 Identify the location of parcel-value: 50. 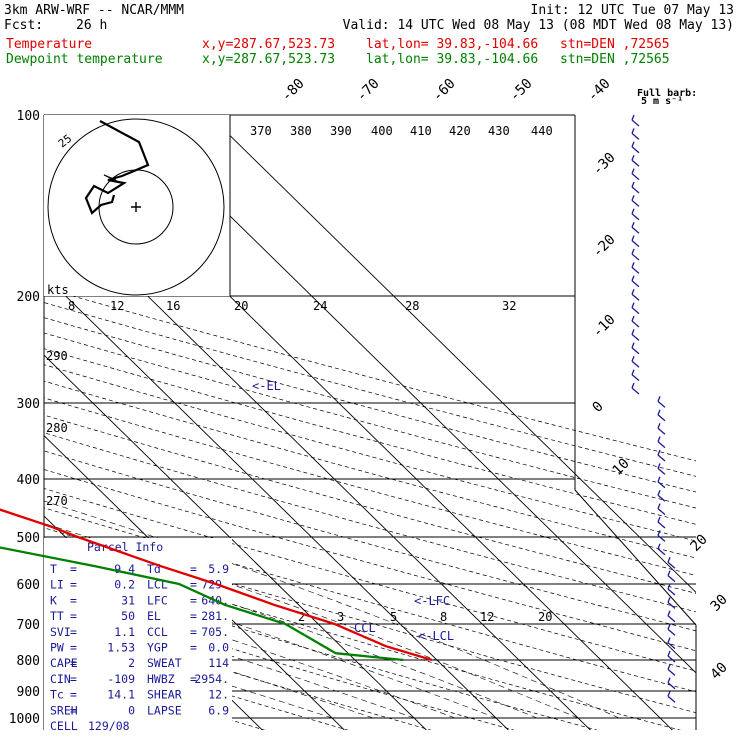
(128, 616).